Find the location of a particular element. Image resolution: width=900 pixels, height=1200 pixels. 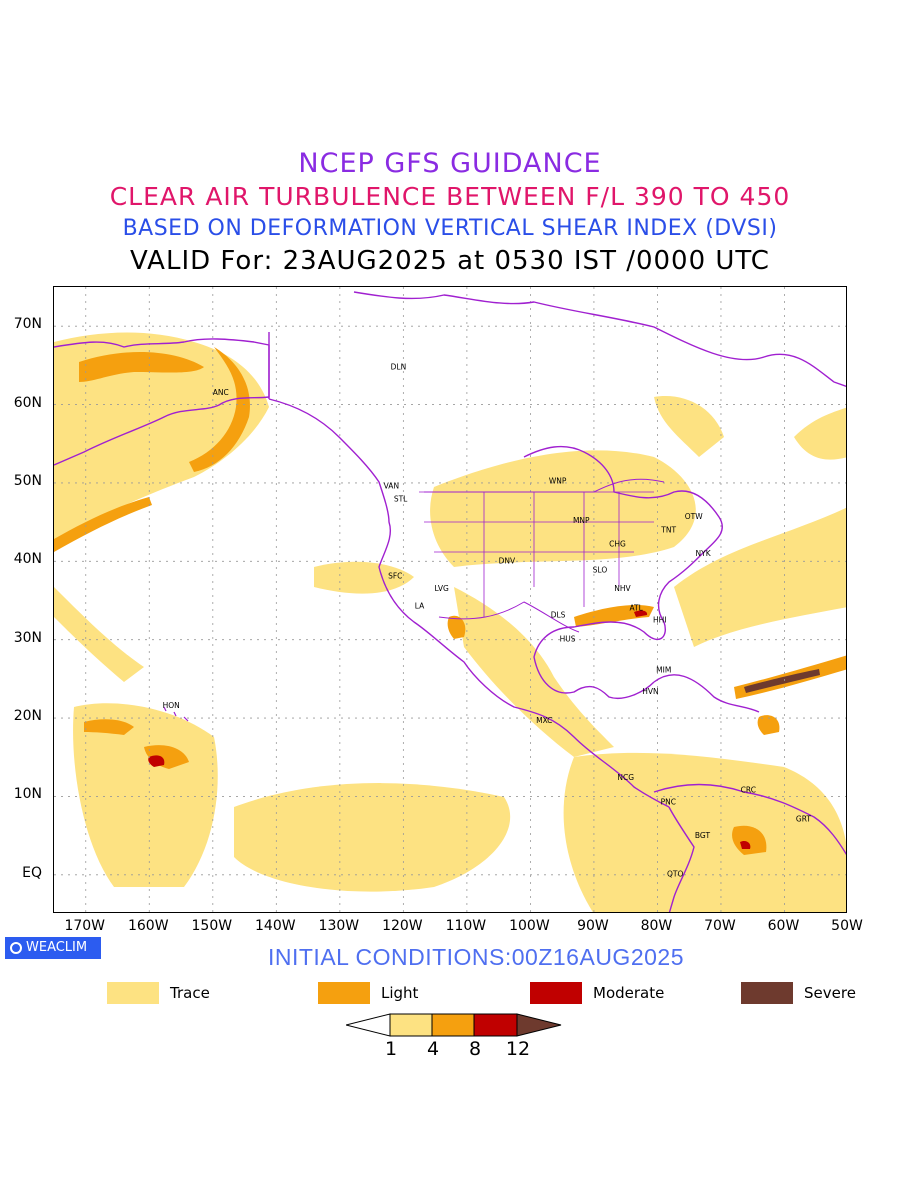

city-label-dln: DLN is located at coordinates (399, 366).